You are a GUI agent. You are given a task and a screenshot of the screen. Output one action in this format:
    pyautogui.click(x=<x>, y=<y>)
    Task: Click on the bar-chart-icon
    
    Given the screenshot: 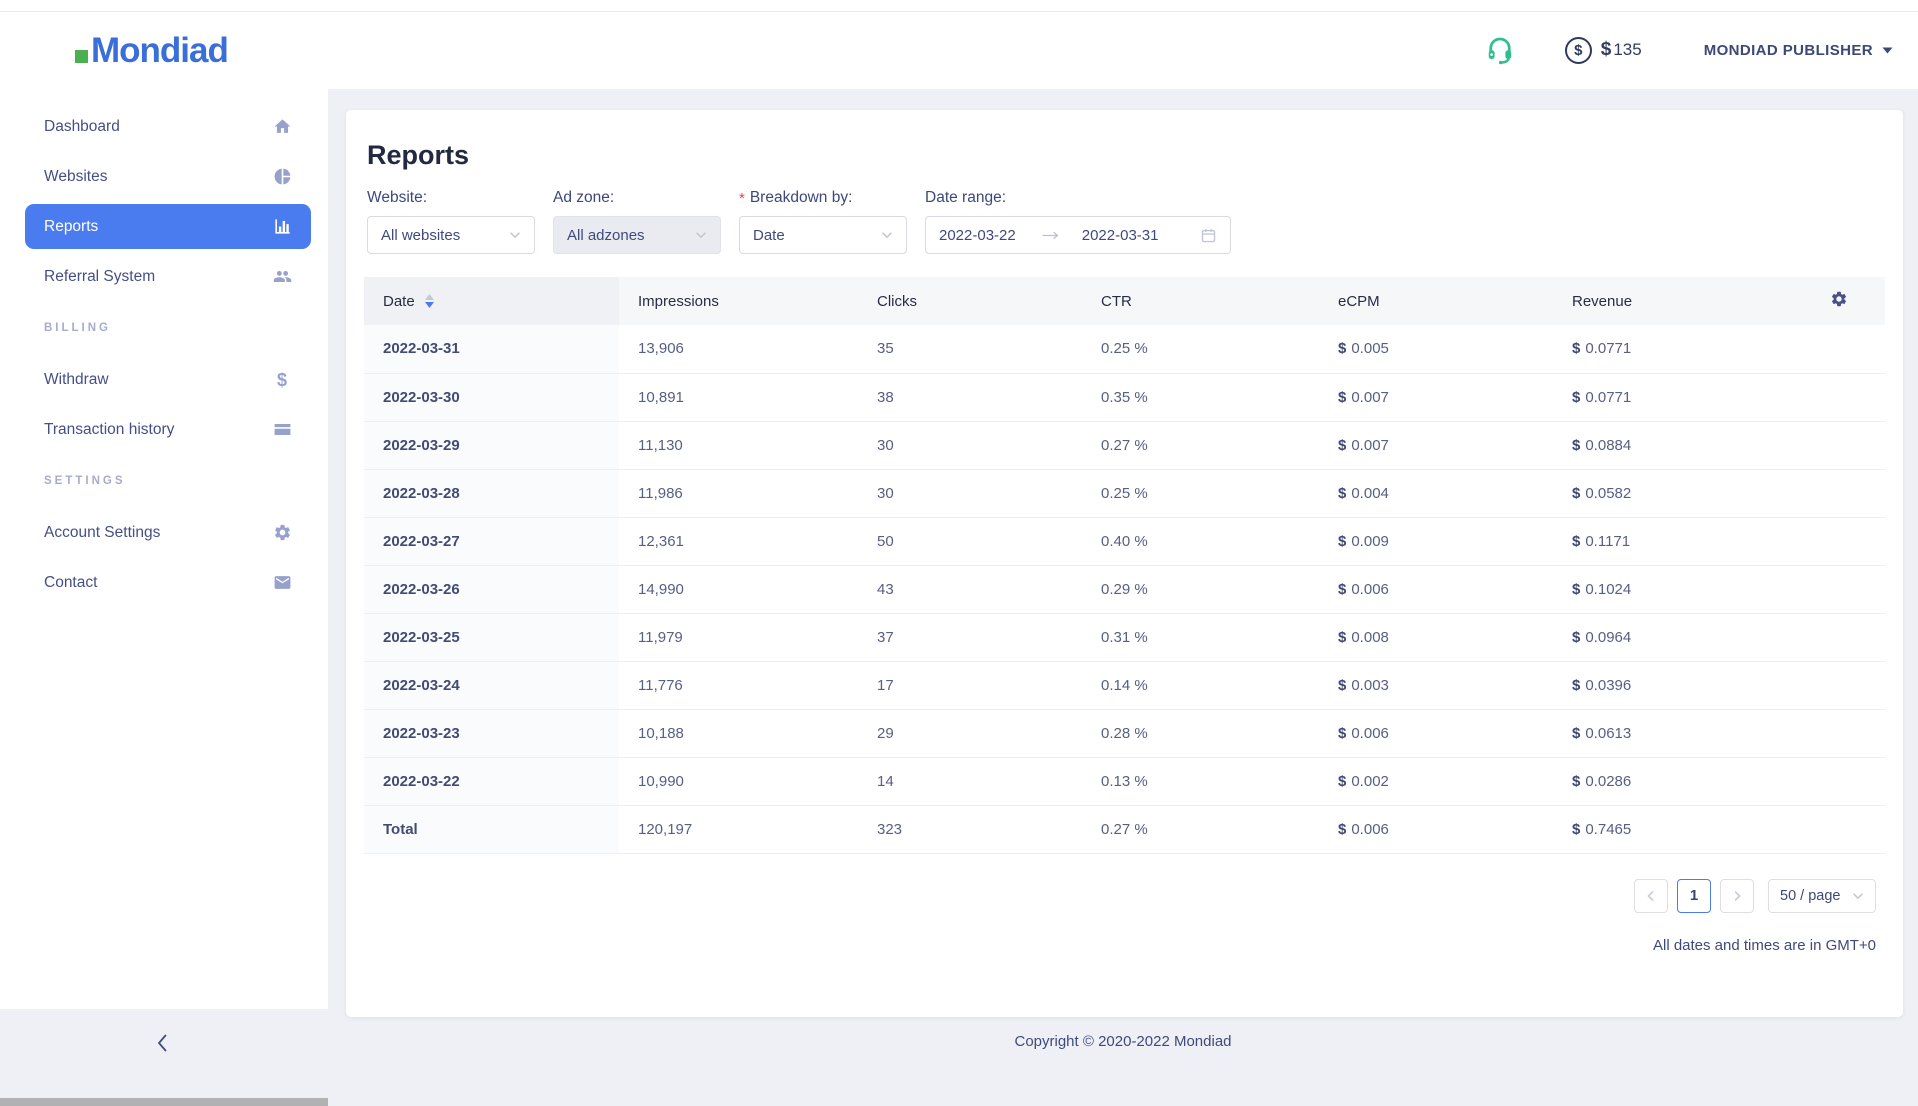 What is the action you would take?
    pyautogui.click(x=282, y=227)
    